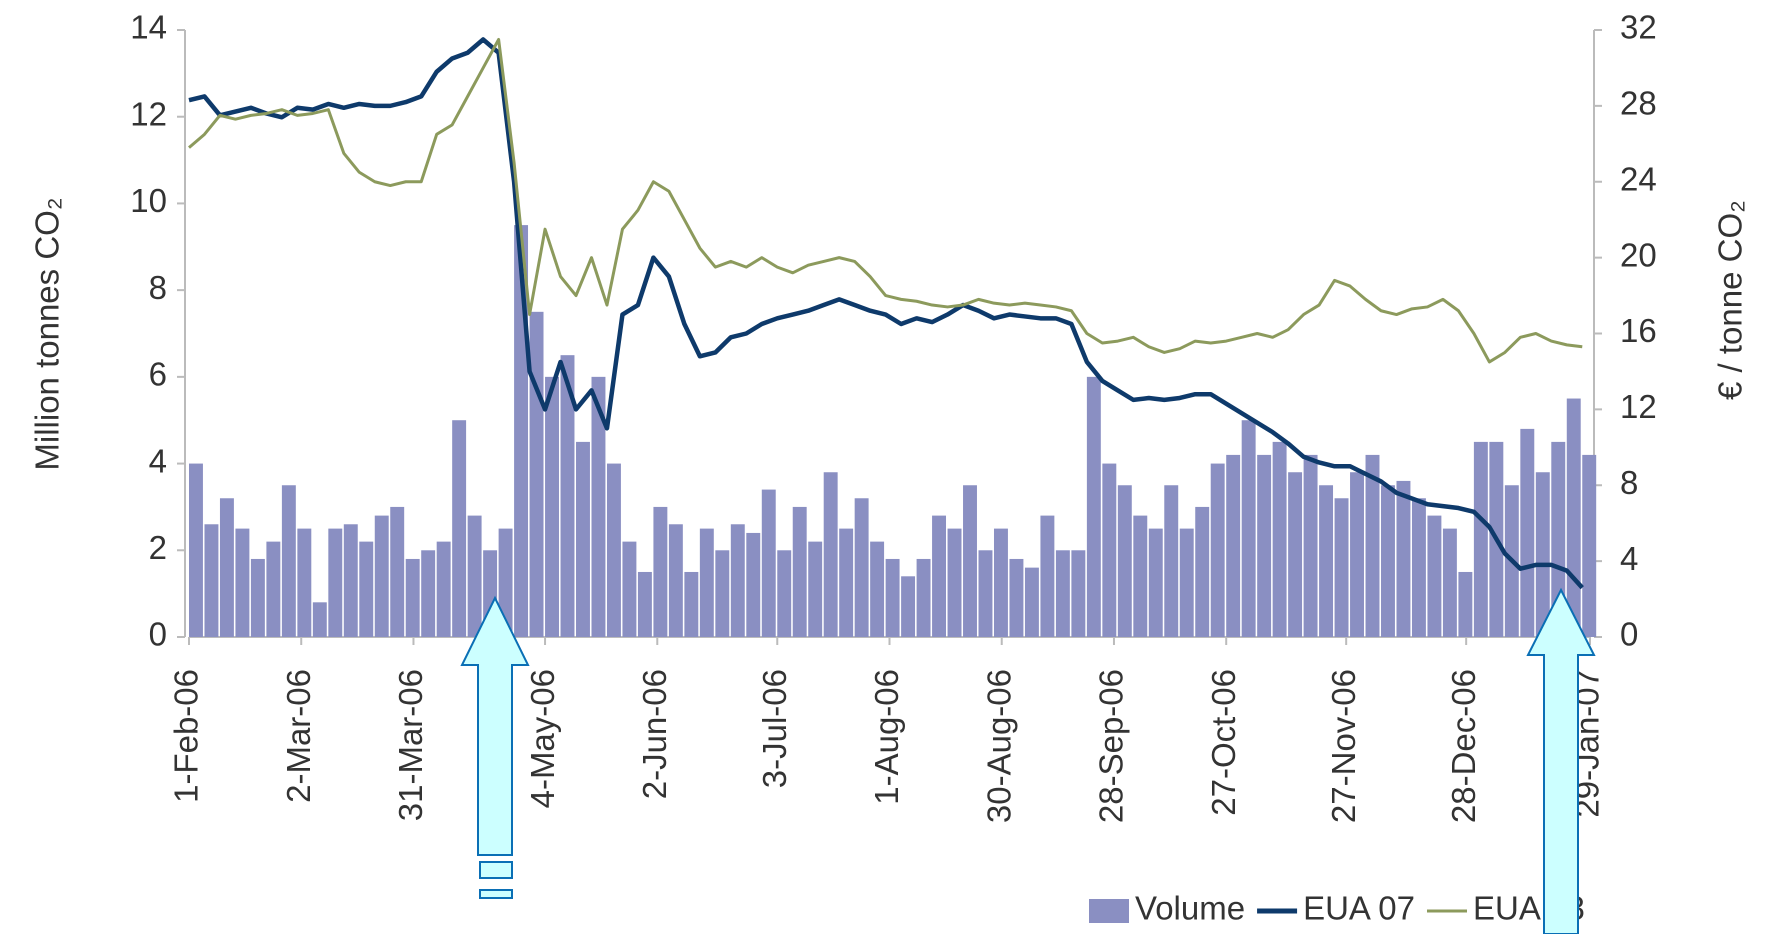 This screenshot has height=934, width=1765. I want to click on legend-label: Volume, so click(1190, 908).